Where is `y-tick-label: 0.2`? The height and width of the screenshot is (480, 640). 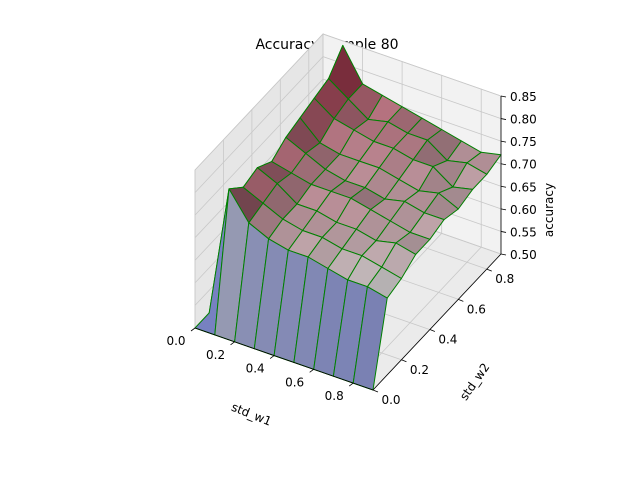
y-tick-label: 0.2 is located at coordinates (419, 370).